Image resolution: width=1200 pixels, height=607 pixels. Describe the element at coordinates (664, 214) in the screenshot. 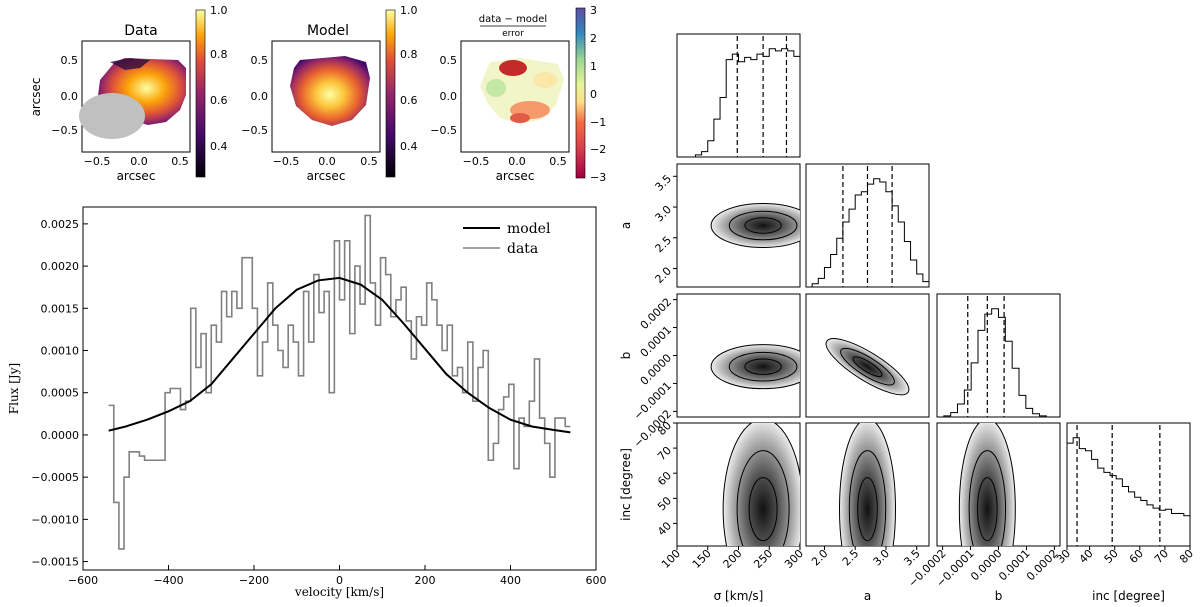

I see `corner-ytick-label: 3.0` at that location.